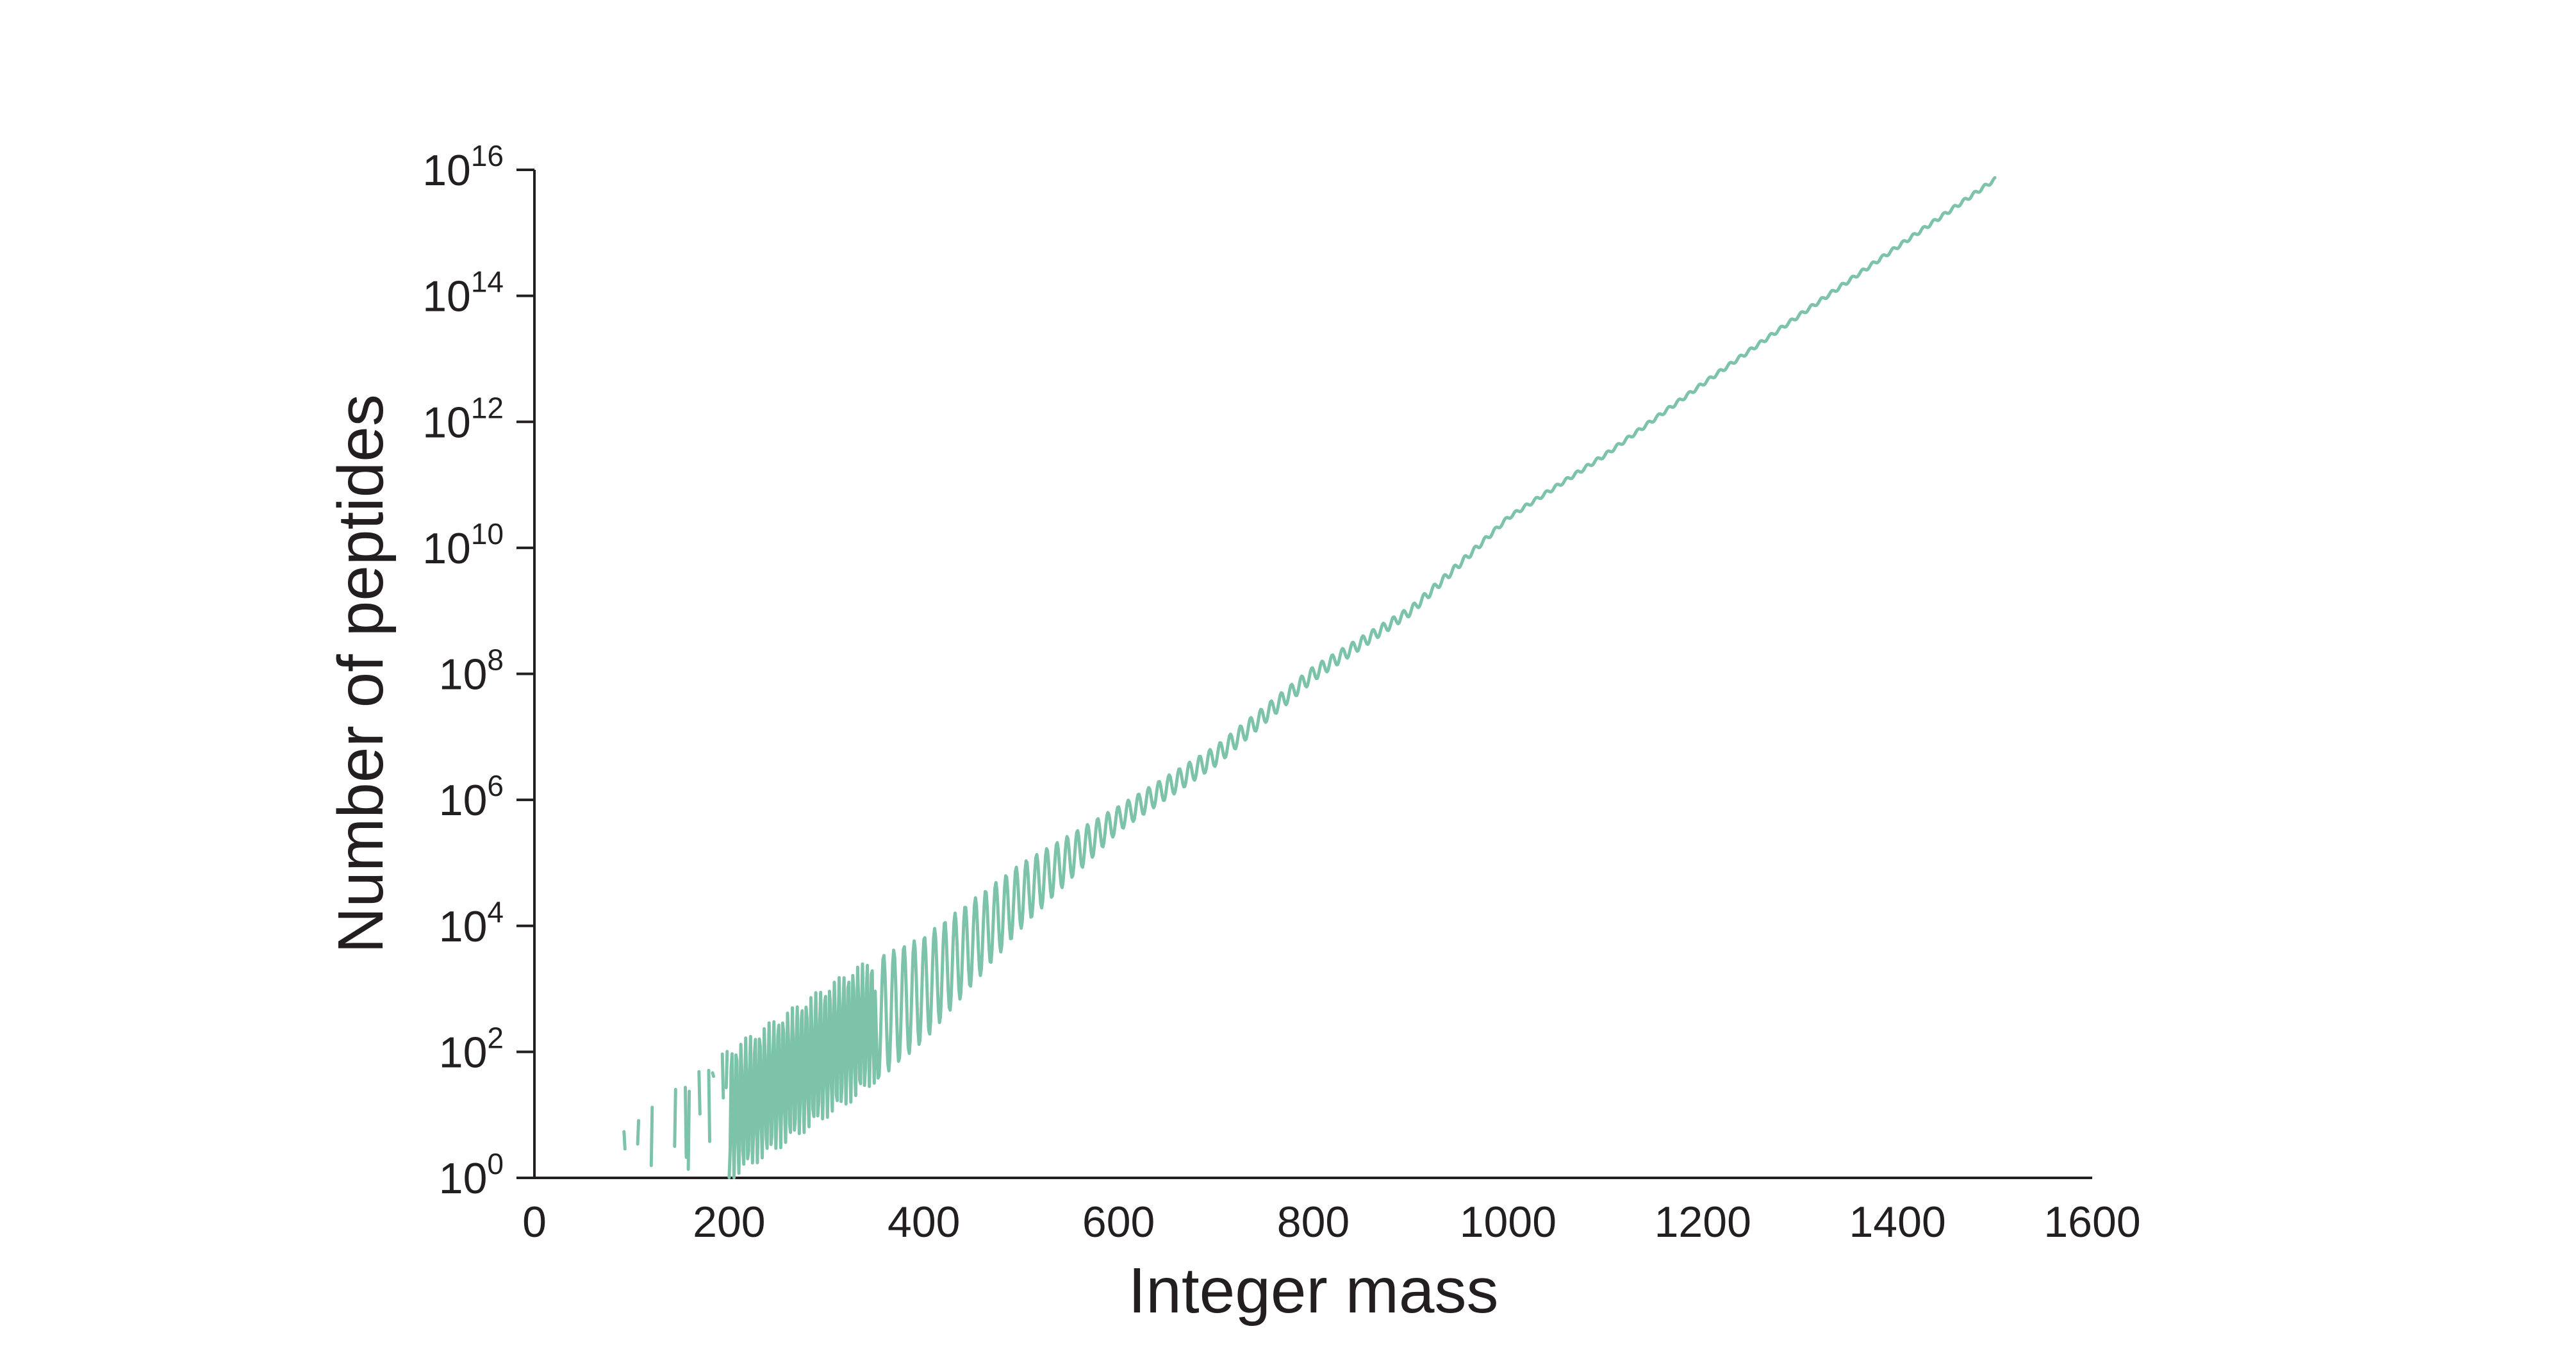  I want to click on y-tick-label: 10⁶, so click(471, 797).